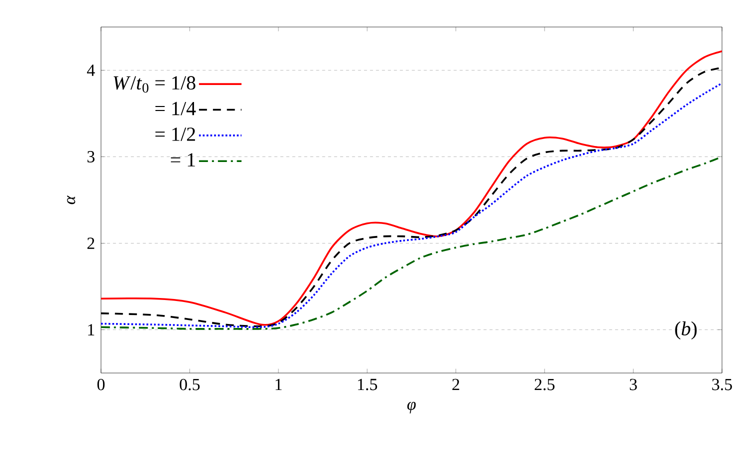  I want to click on x-tick-label: 0.5, so click(190, 384).